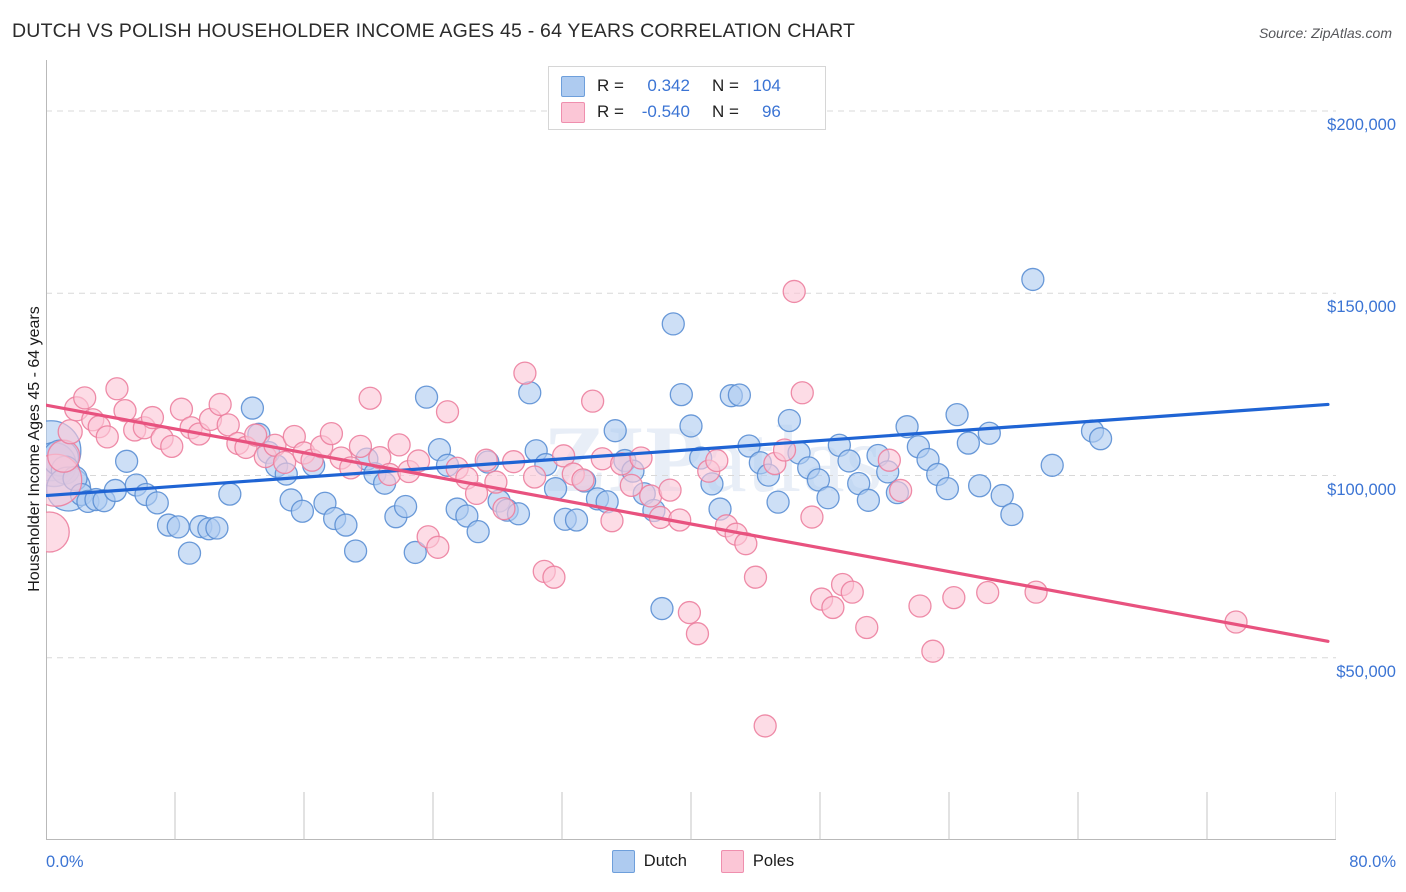 This screenshot has height=892, width=1406. What do you see at coordinates (1361, 307) in the screenshot?
I see `y-tick-label: $150,000` at bounding box center [1361, 307].